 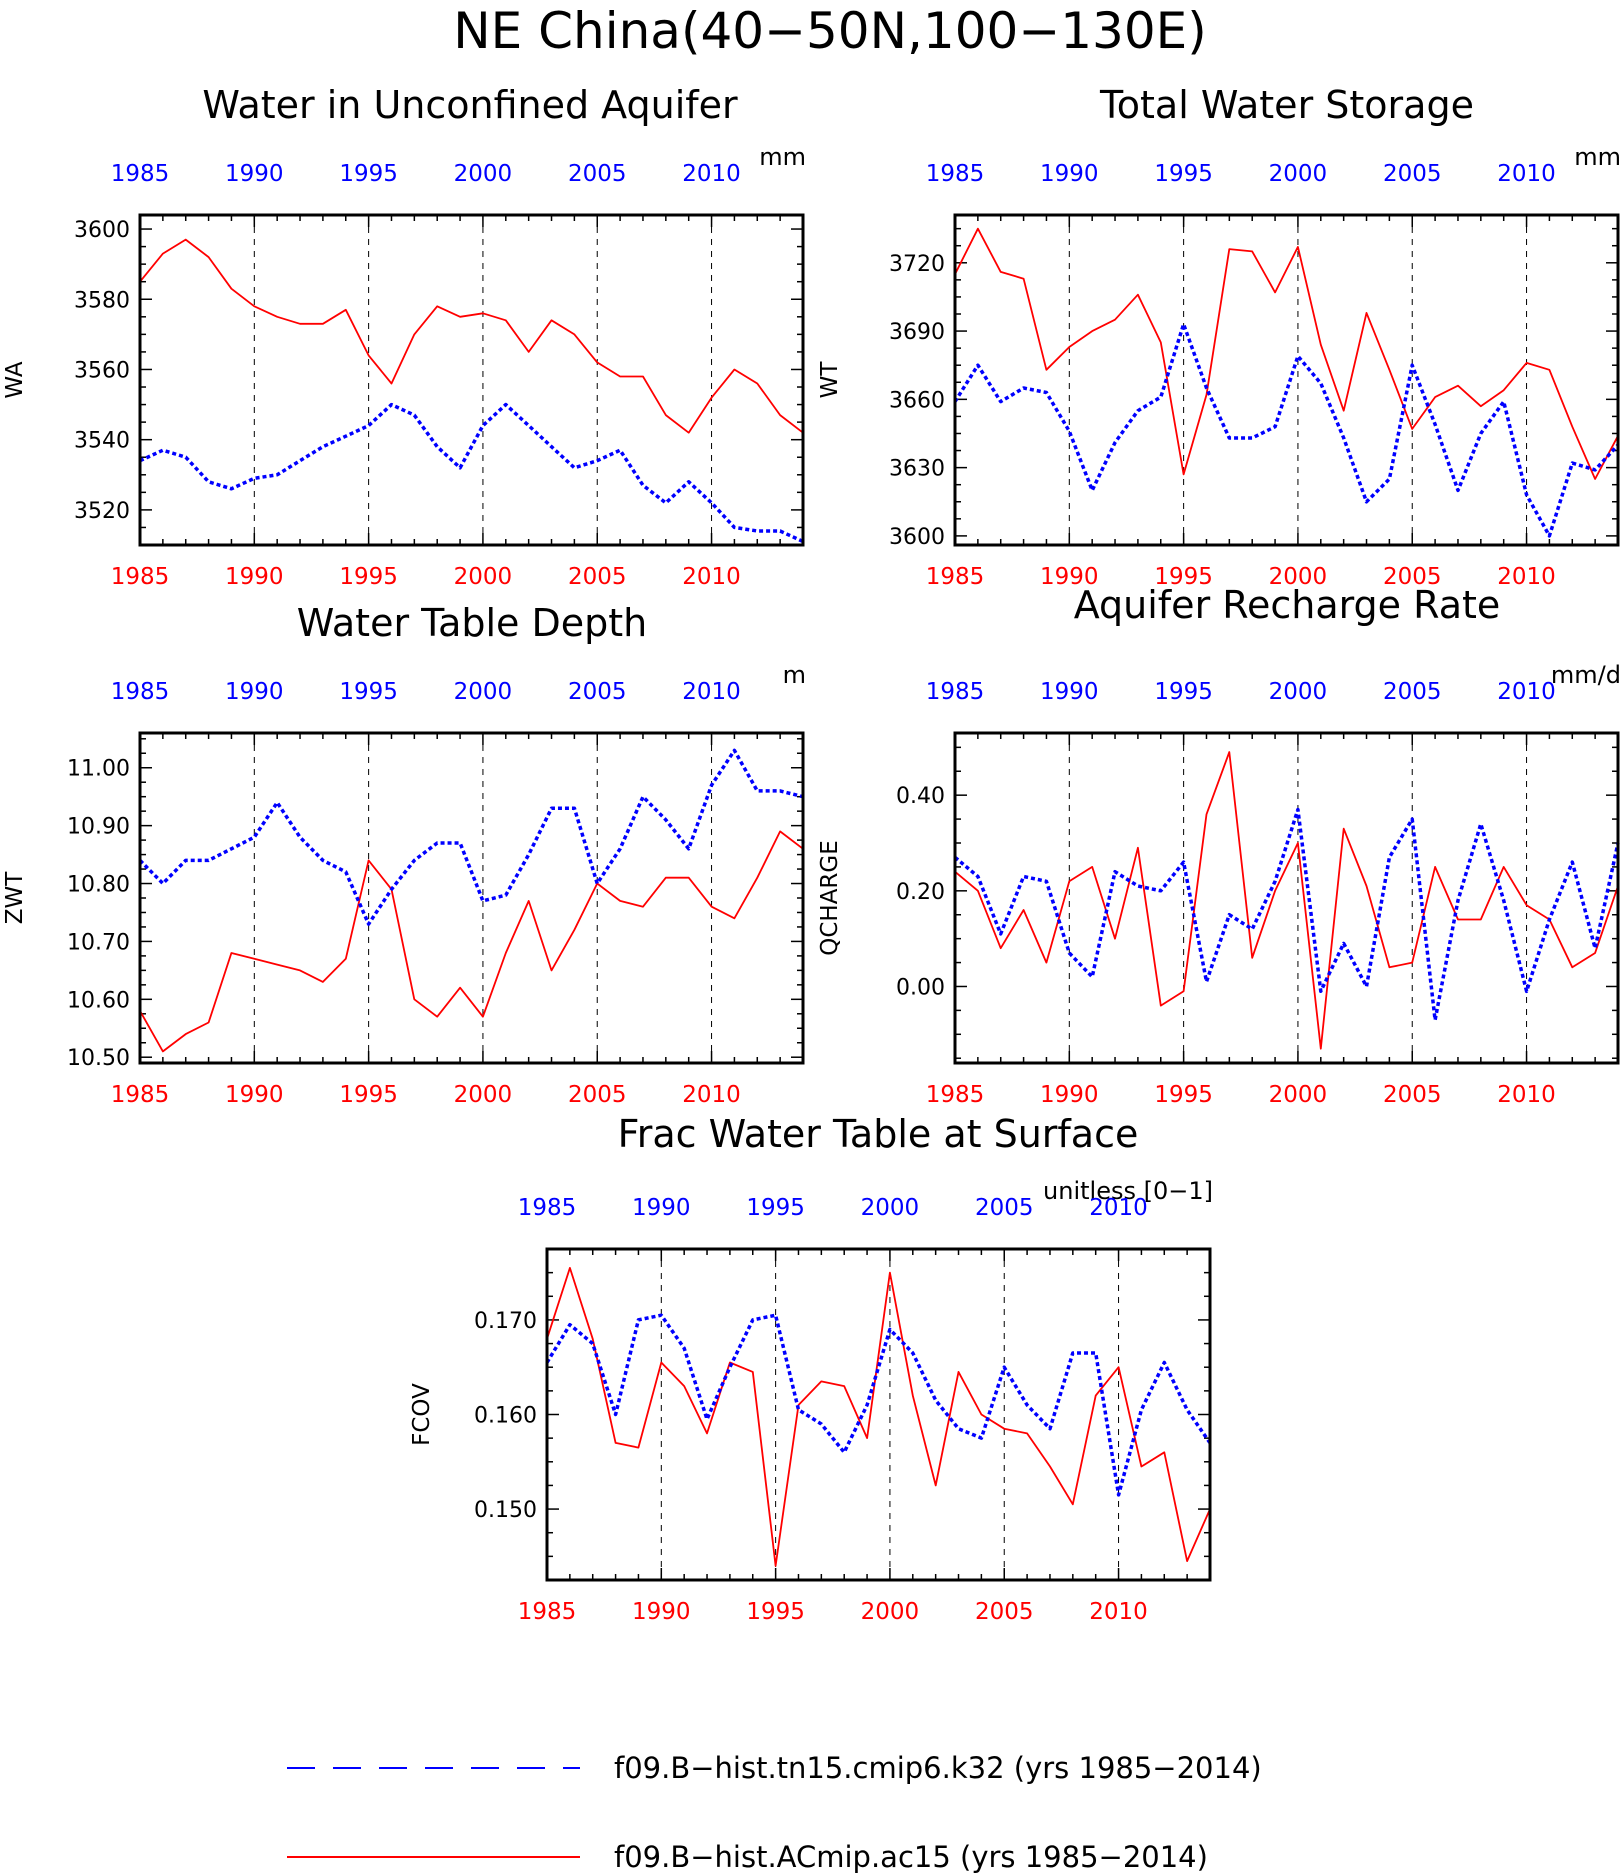 I want to click on y-tick-label: 10.60, so click(x=98, y=1000).